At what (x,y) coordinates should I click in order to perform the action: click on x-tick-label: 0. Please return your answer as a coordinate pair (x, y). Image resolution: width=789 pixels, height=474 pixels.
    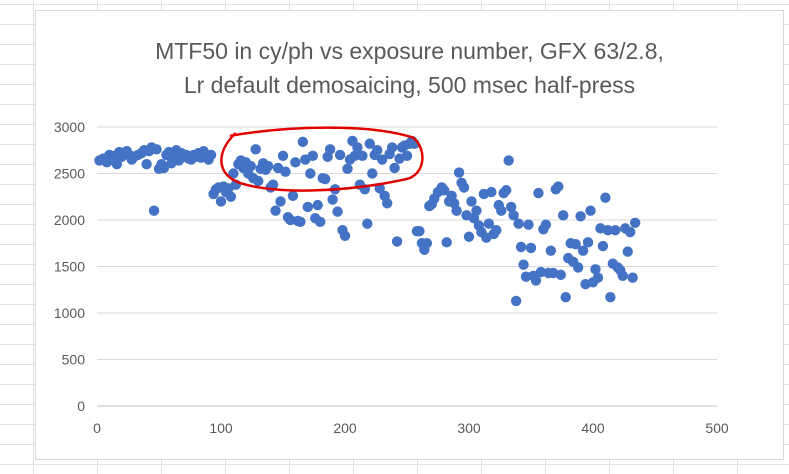
    Looking at the image, I should click on (97, 428).